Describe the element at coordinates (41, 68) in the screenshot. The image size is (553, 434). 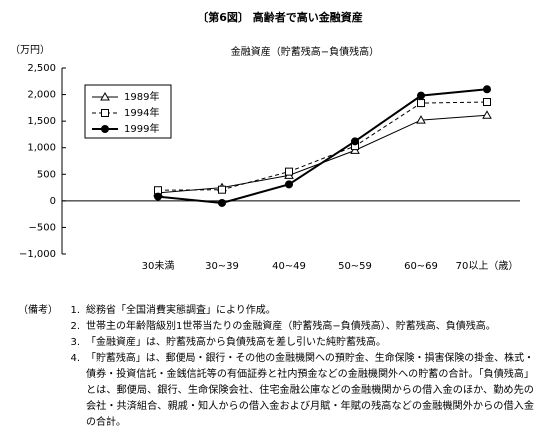
I see `y-tick-label: 2,500` at that location.